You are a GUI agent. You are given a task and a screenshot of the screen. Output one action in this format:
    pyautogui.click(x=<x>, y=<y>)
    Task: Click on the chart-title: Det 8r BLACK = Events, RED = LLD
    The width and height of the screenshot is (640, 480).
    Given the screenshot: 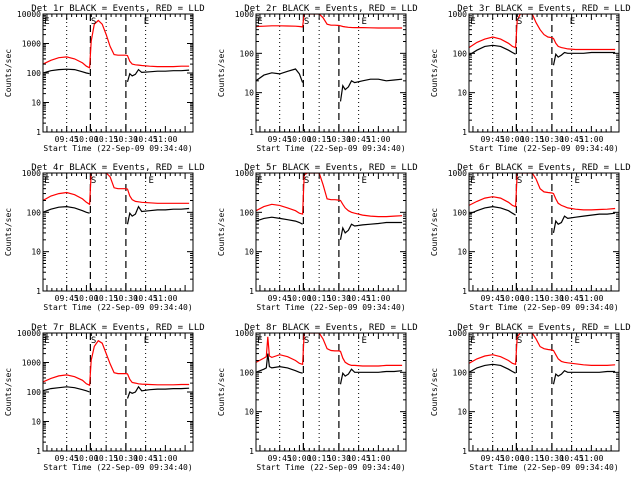 What is the action you would take?
    pyautogui.click(x=330, y=328)
    